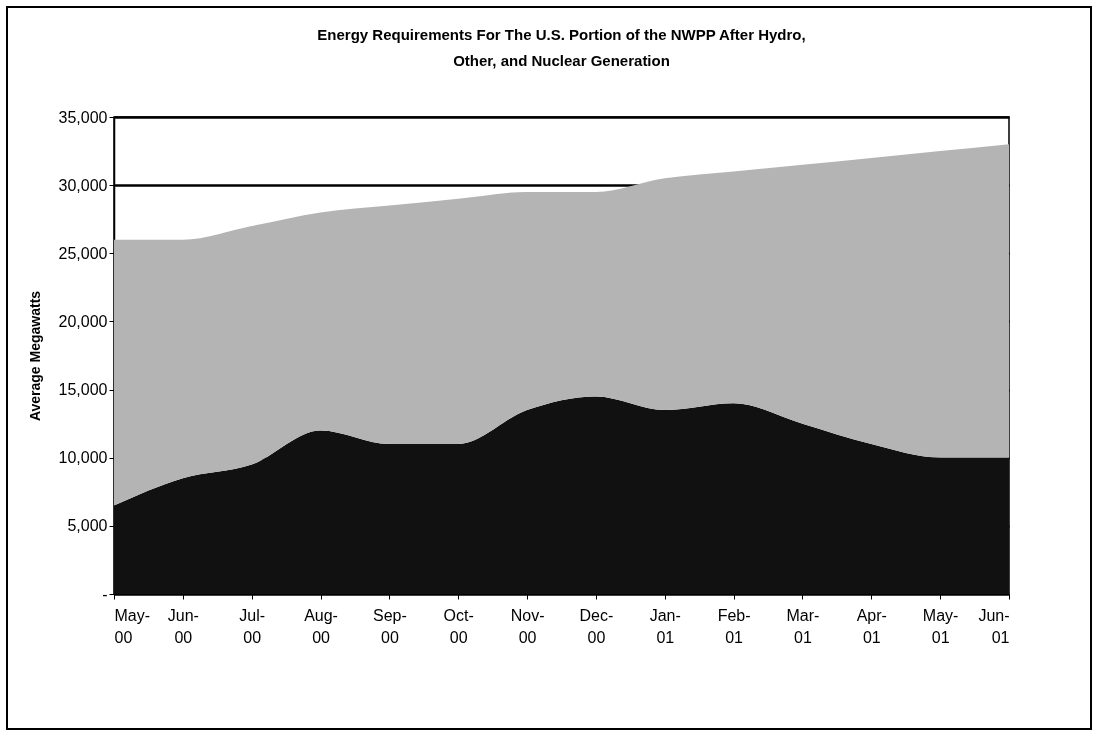  I want to click on y-tick-label: -, so click(105, 594).